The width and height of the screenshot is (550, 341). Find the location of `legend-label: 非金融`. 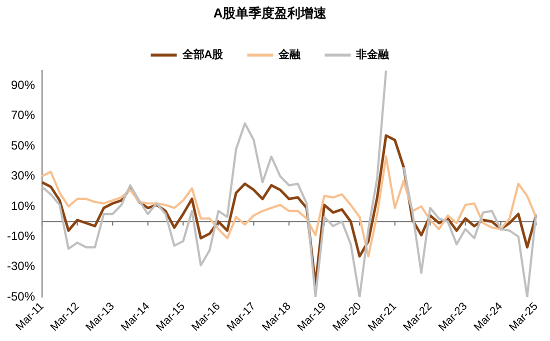

legend-label: 非金融 is located at coordinates (372, 55).